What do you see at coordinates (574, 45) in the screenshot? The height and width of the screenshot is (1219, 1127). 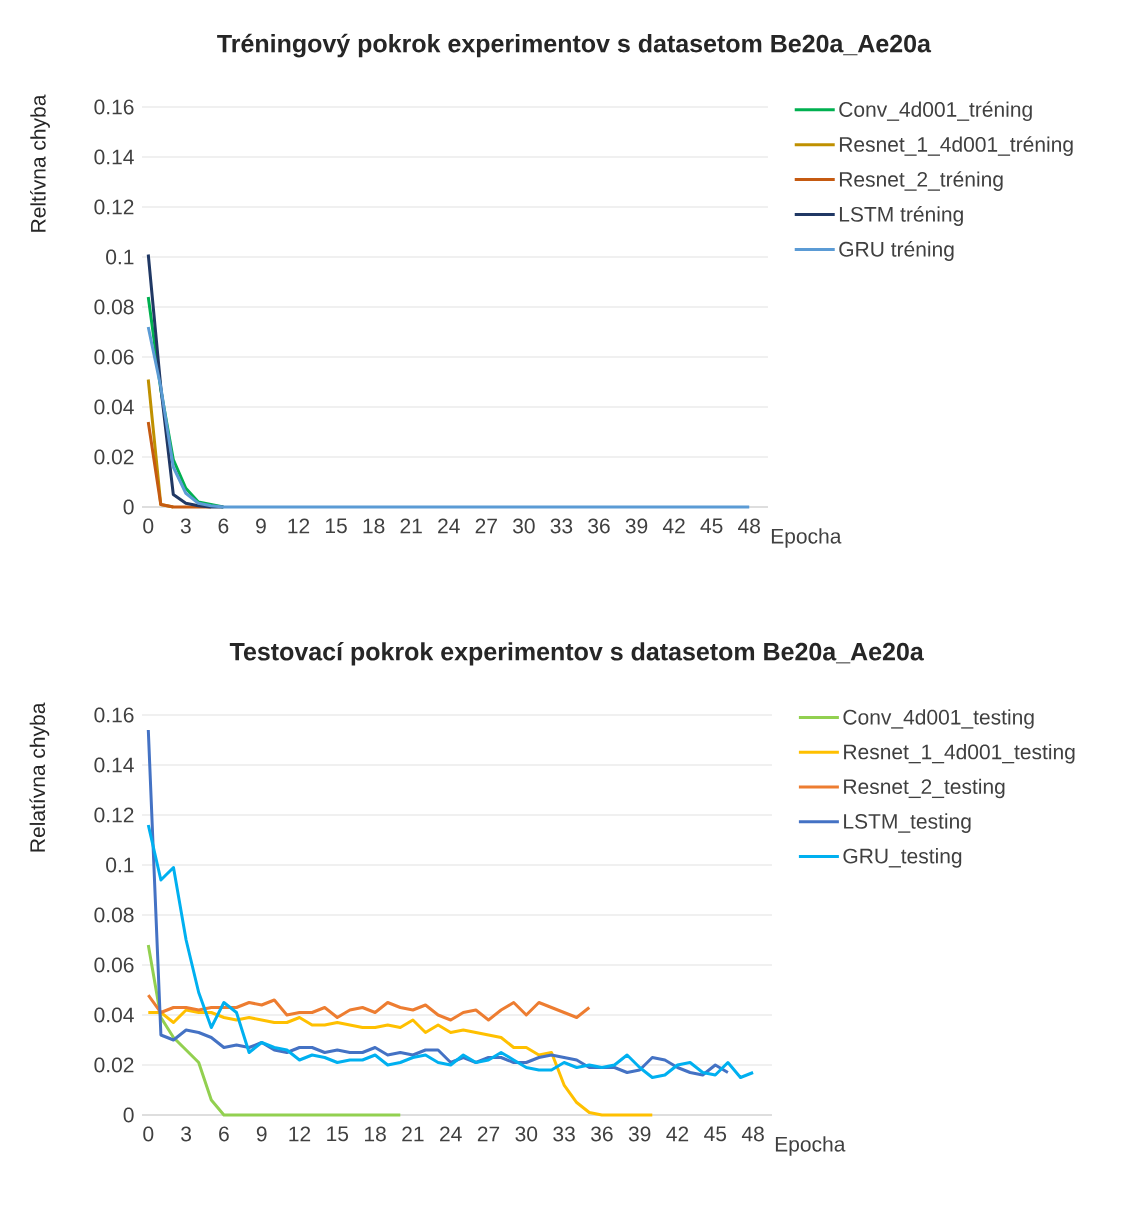 I see `chart-title: Tréningový pokrok experimentov s datasetom Be20a_Ae20a` at bounding box center [574, 45].